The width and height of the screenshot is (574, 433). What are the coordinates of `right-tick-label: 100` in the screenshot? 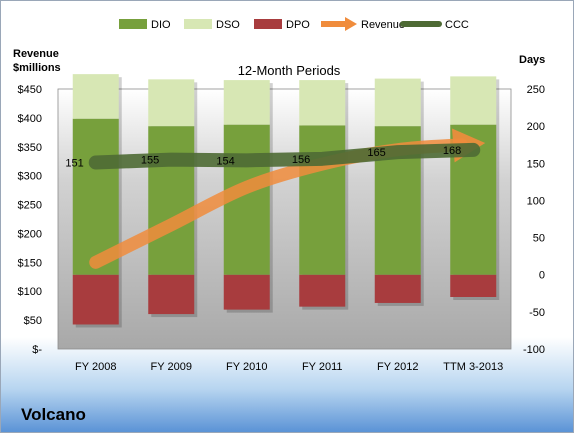 It's located at (536, 201).